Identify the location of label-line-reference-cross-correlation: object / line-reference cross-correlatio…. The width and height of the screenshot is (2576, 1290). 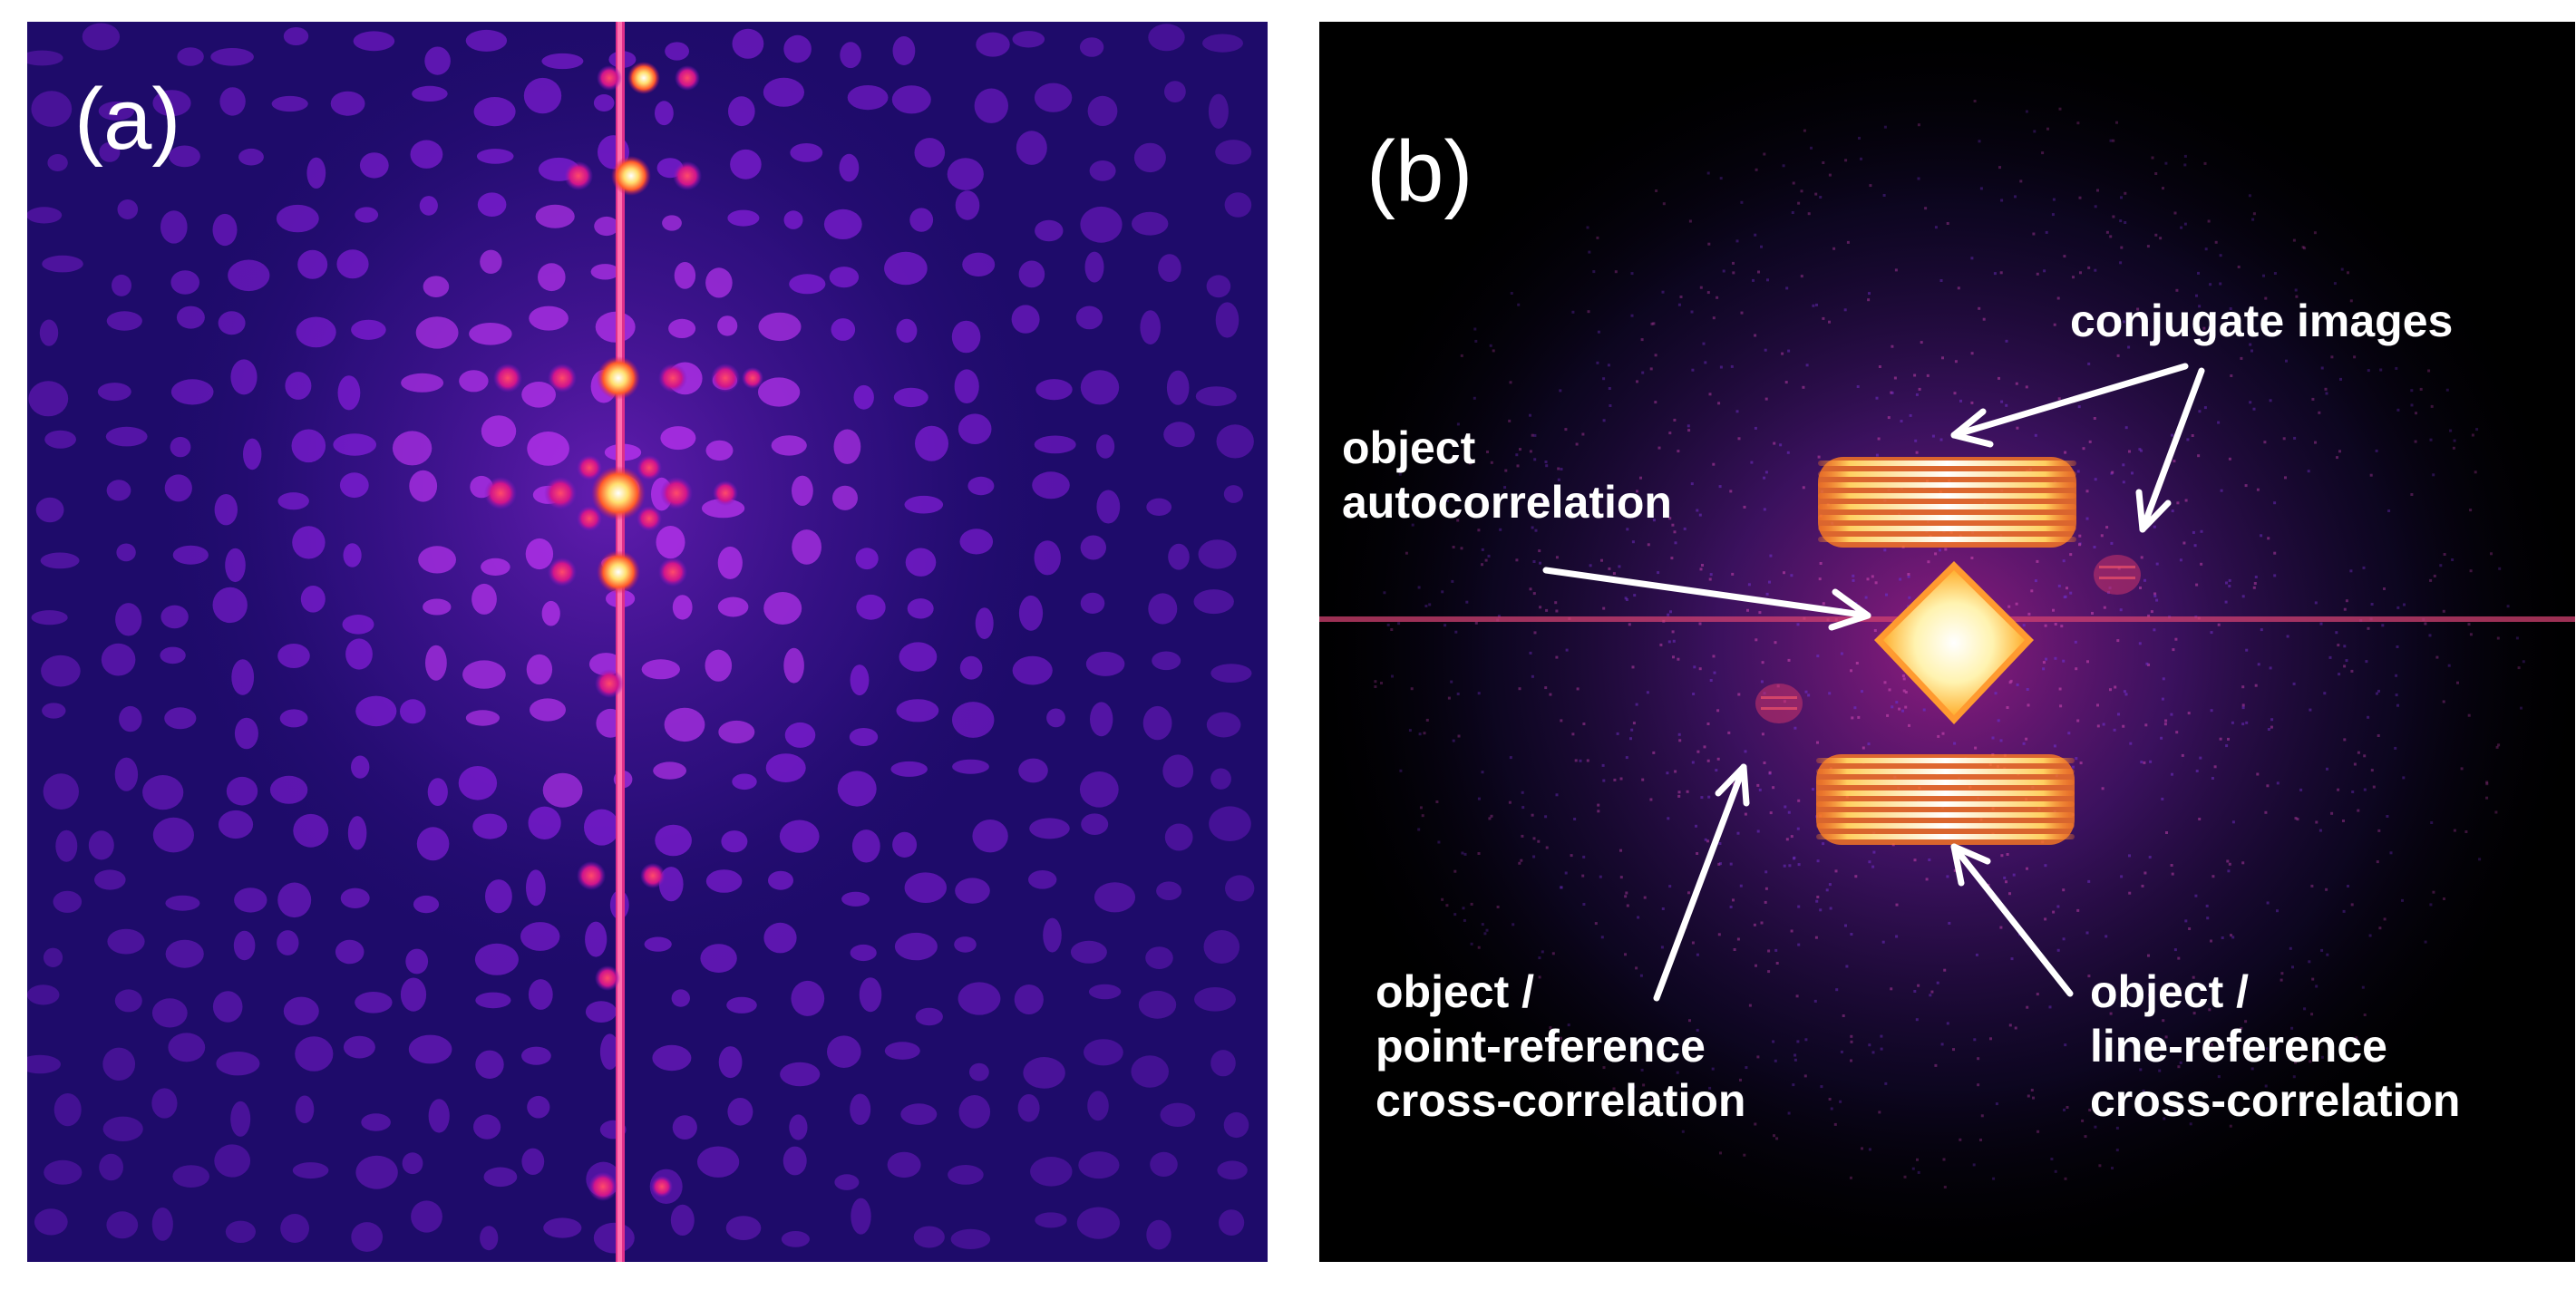
(2275, 1046).